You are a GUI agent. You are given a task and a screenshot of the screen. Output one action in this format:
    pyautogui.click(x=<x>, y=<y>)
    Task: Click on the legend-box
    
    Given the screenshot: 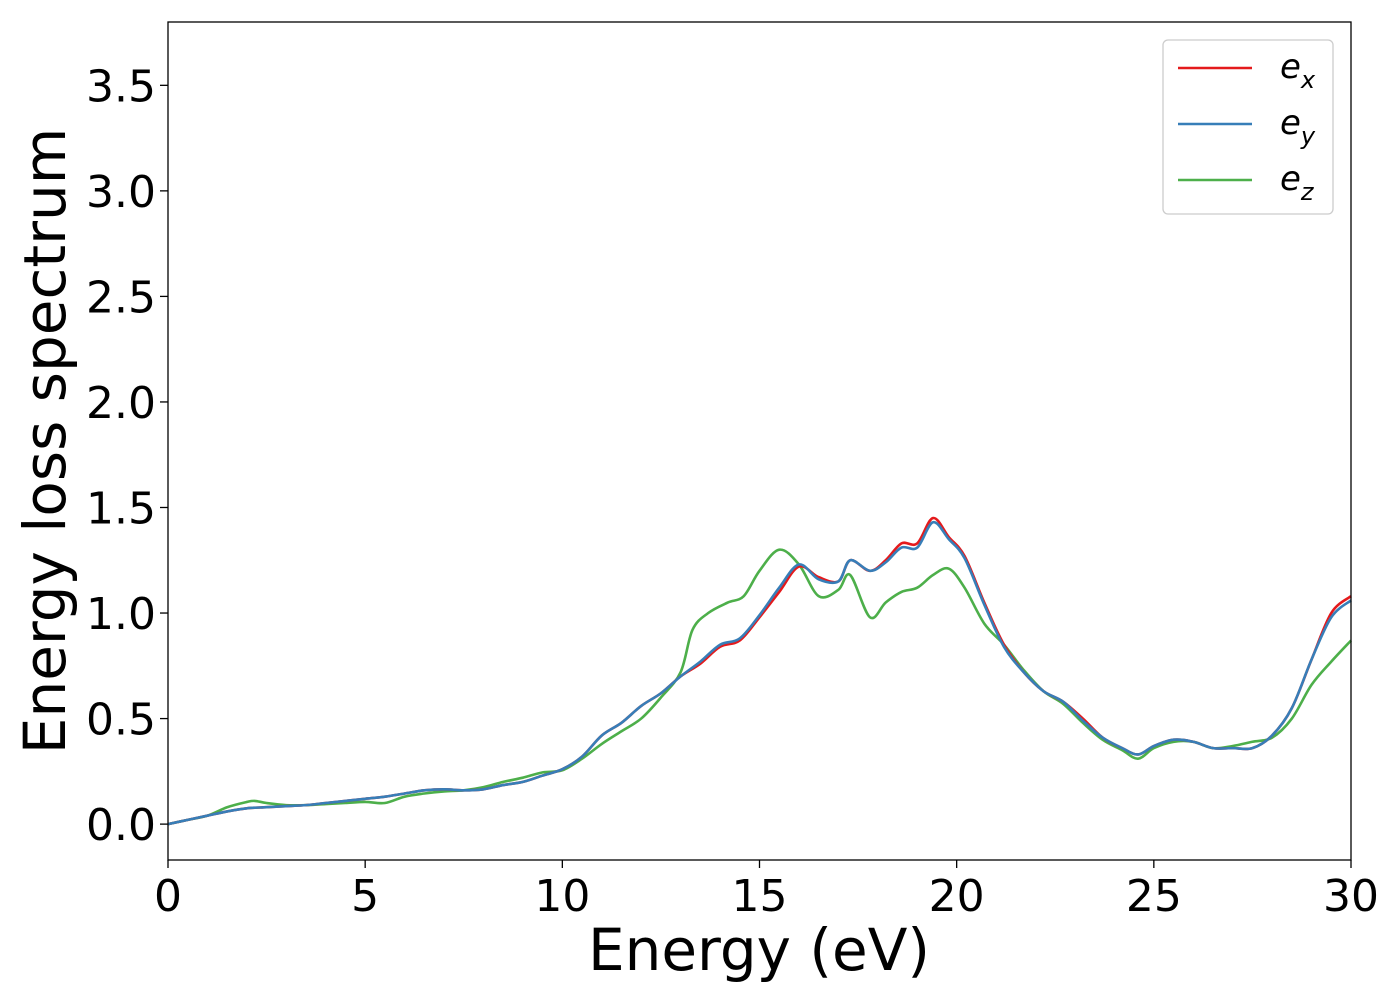 What is the action you would take?
    pyautogui.click(x=1248, y=127)
    